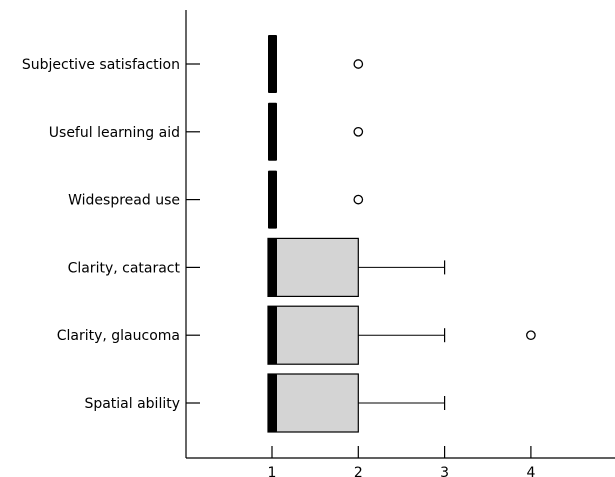 This screenshot has width=615, height=477. I want to click on x-tick-label: 2, so click(358, 471).